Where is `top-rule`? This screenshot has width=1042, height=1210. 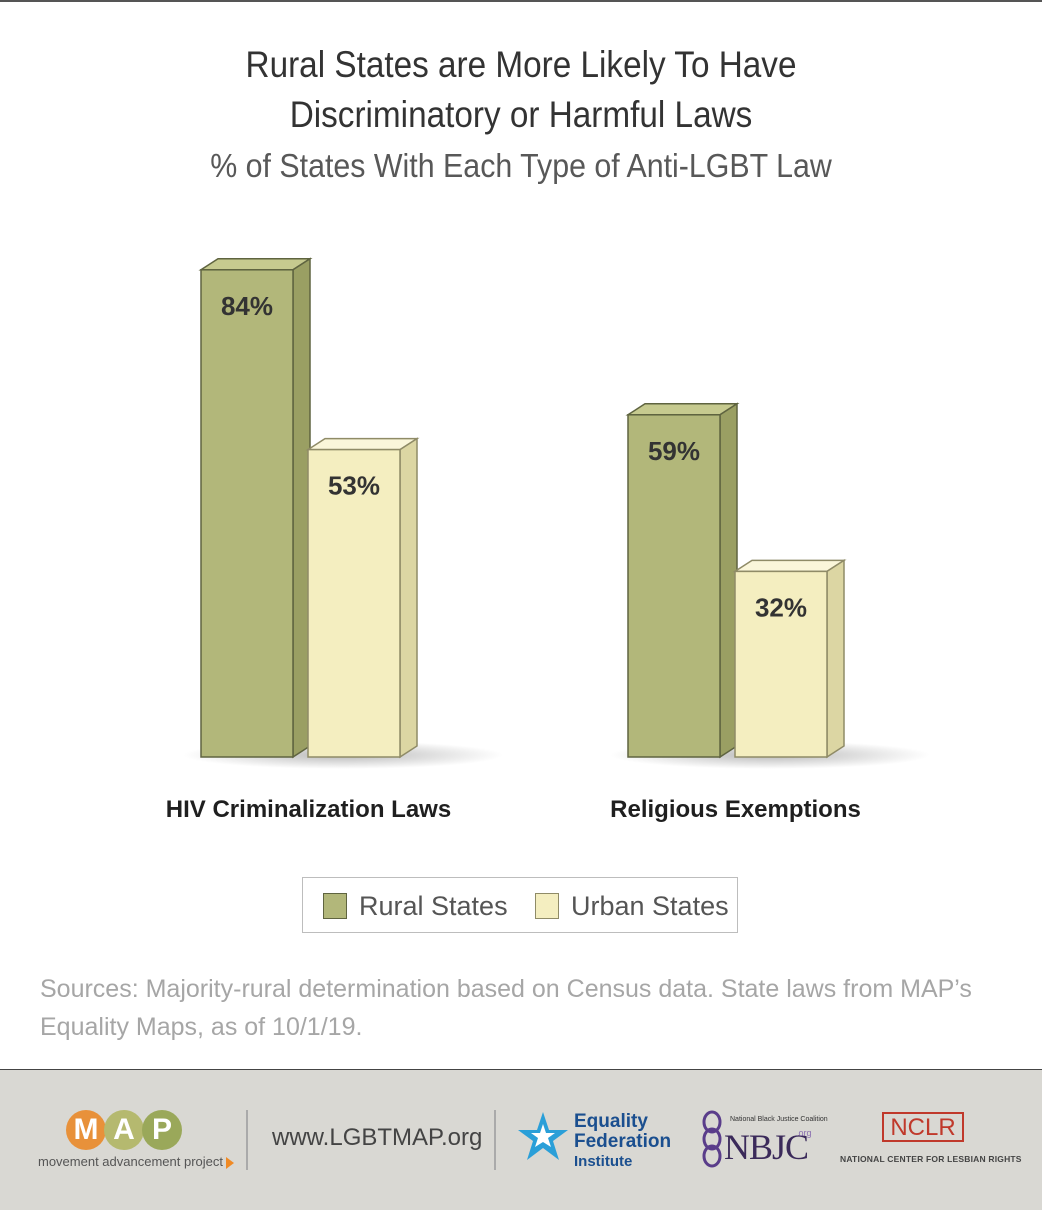
top-rule is located at coordinates (521, 1).